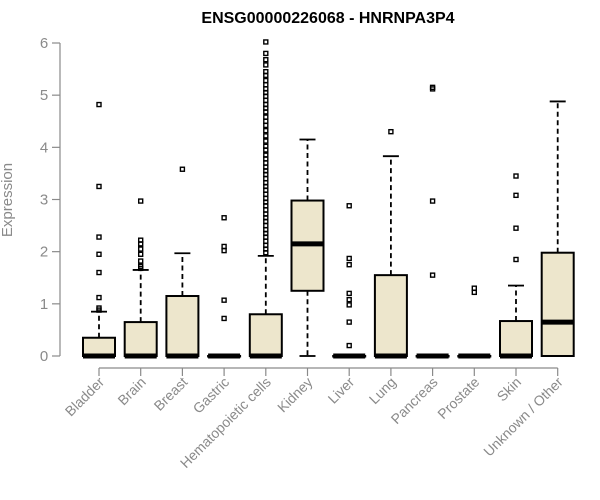 The image size is (600, 500). What do you see at coordinates (171, 394) in the screenshot?
I see `x-tick-label: Breast` at bounding box center [171, 394].